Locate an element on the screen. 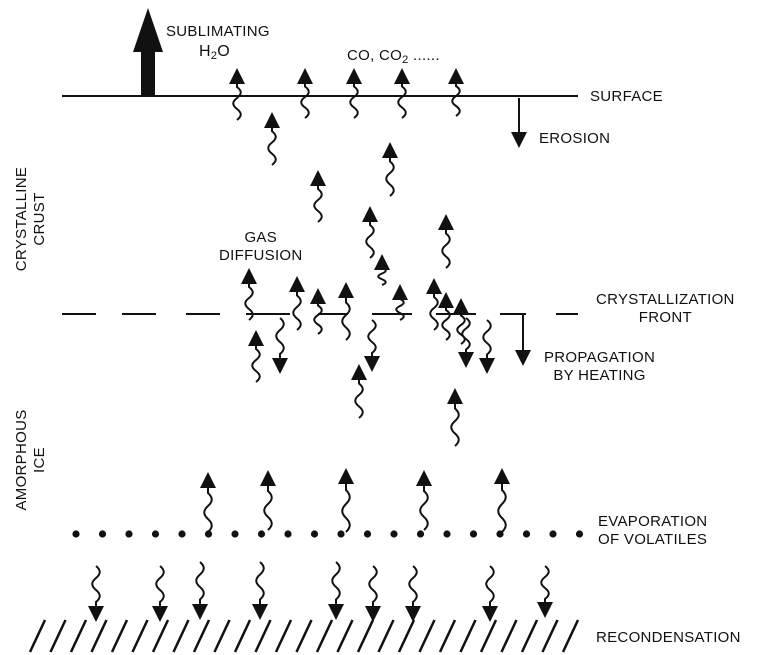 The width and height of the screenshot is (771, 655). h2o-h: H is located at coordinates (205, 51).